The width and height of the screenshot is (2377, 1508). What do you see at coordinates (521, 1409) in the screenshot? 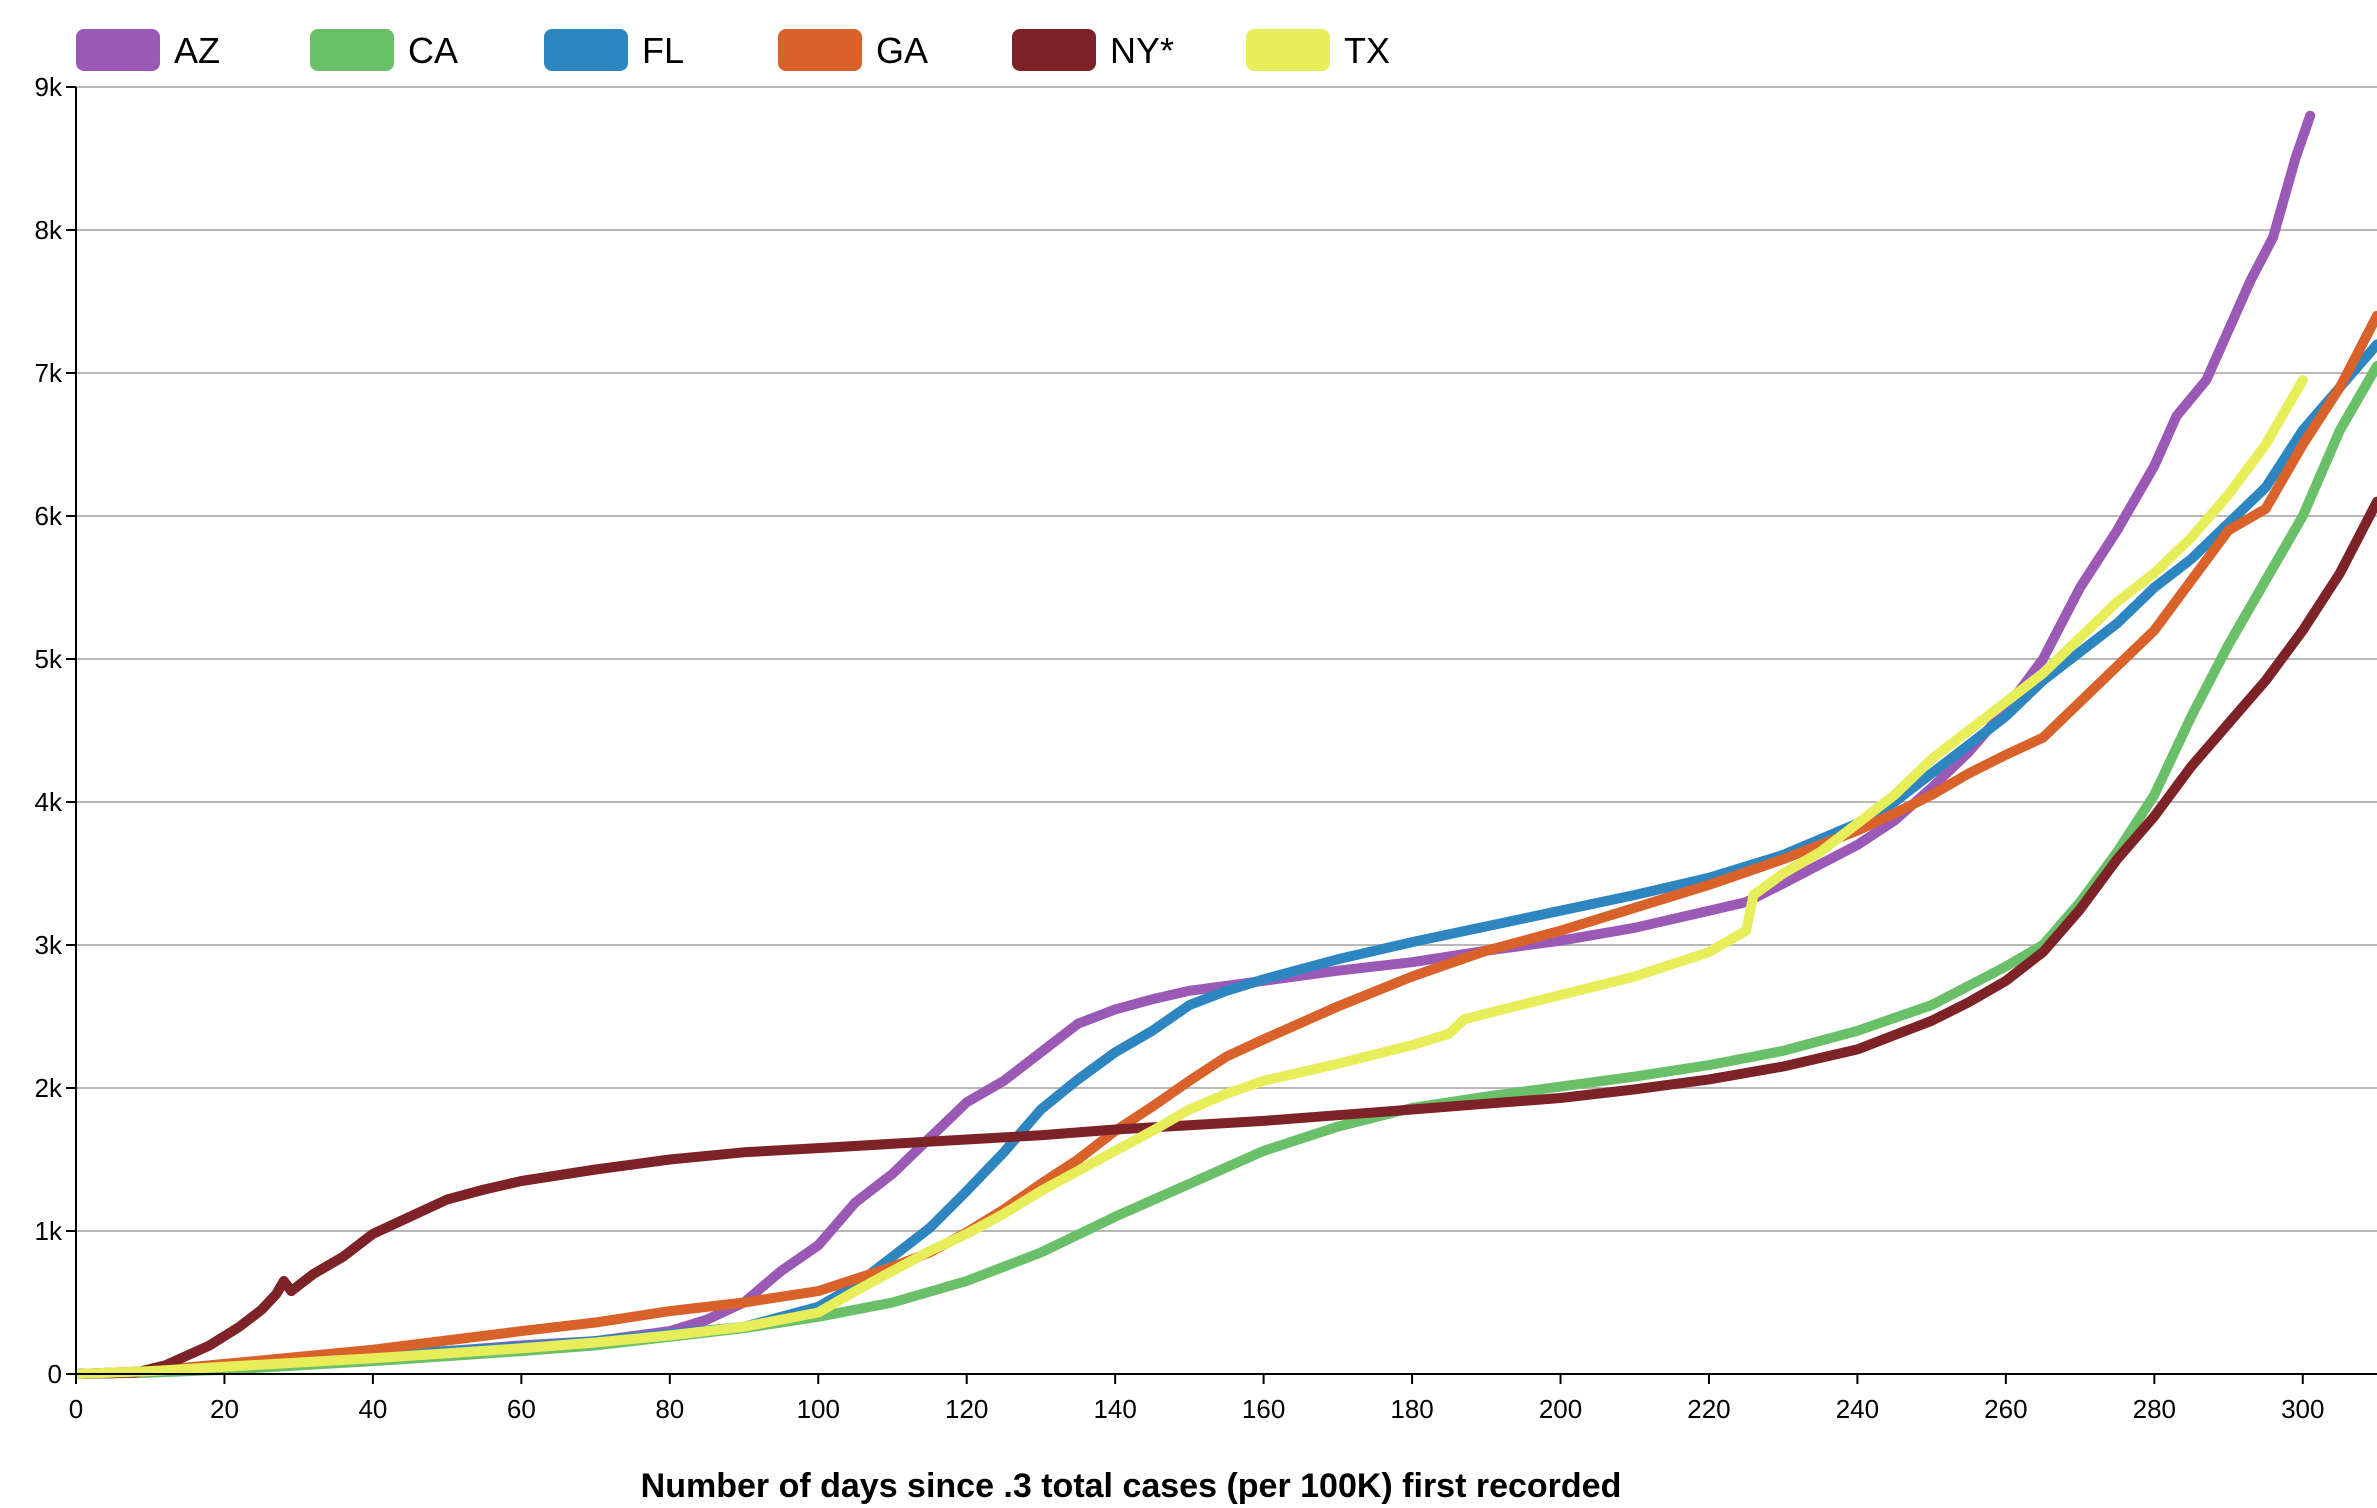
I see `x-tick-label: 60` at bounding box center [521, 1409].